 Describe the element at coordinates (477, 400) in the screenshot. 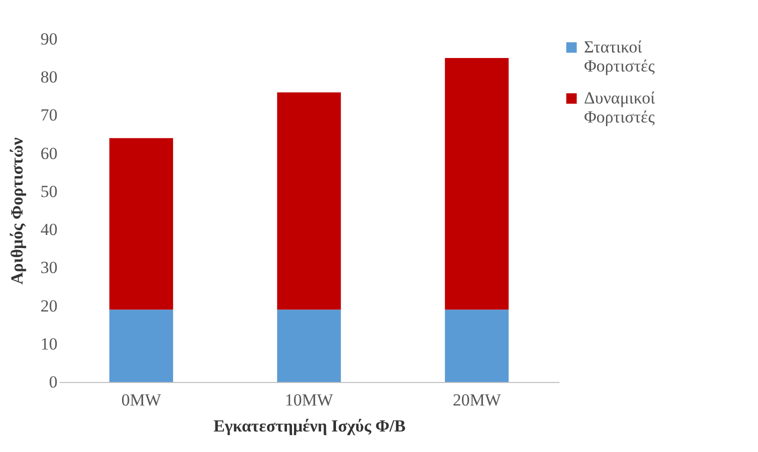

I see `x-tick-label: 20MW` at that location.